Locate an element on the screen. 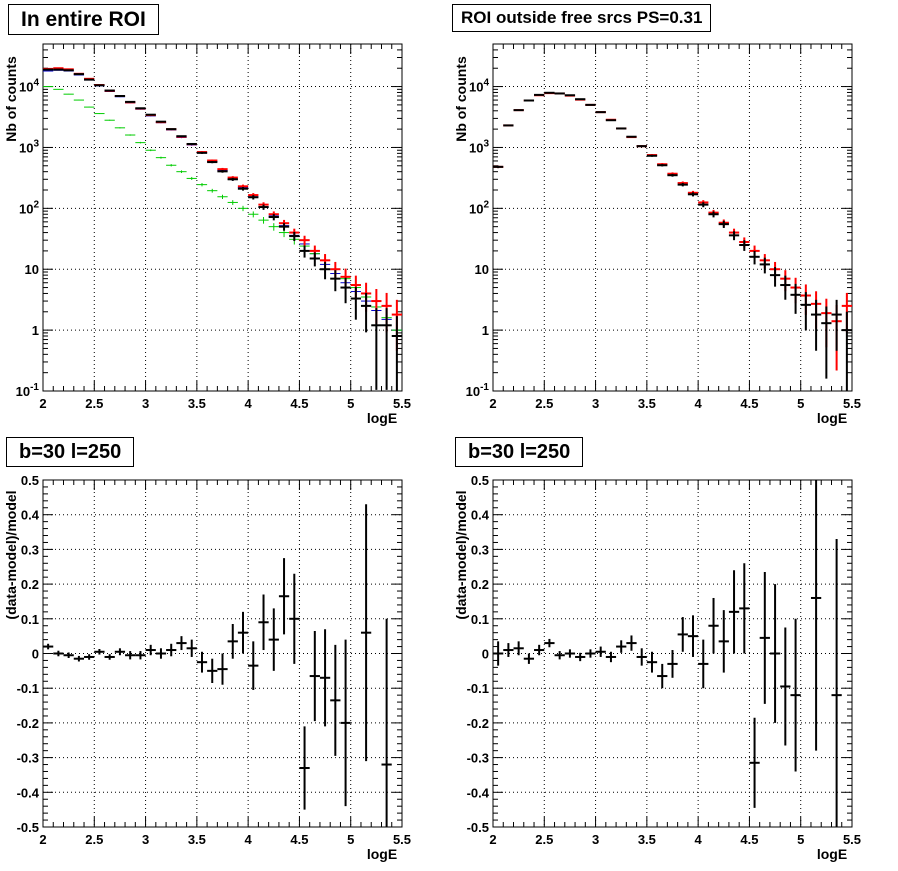 This screenshot has height=871, width=898. series-data is located at coordinates (672, 241).